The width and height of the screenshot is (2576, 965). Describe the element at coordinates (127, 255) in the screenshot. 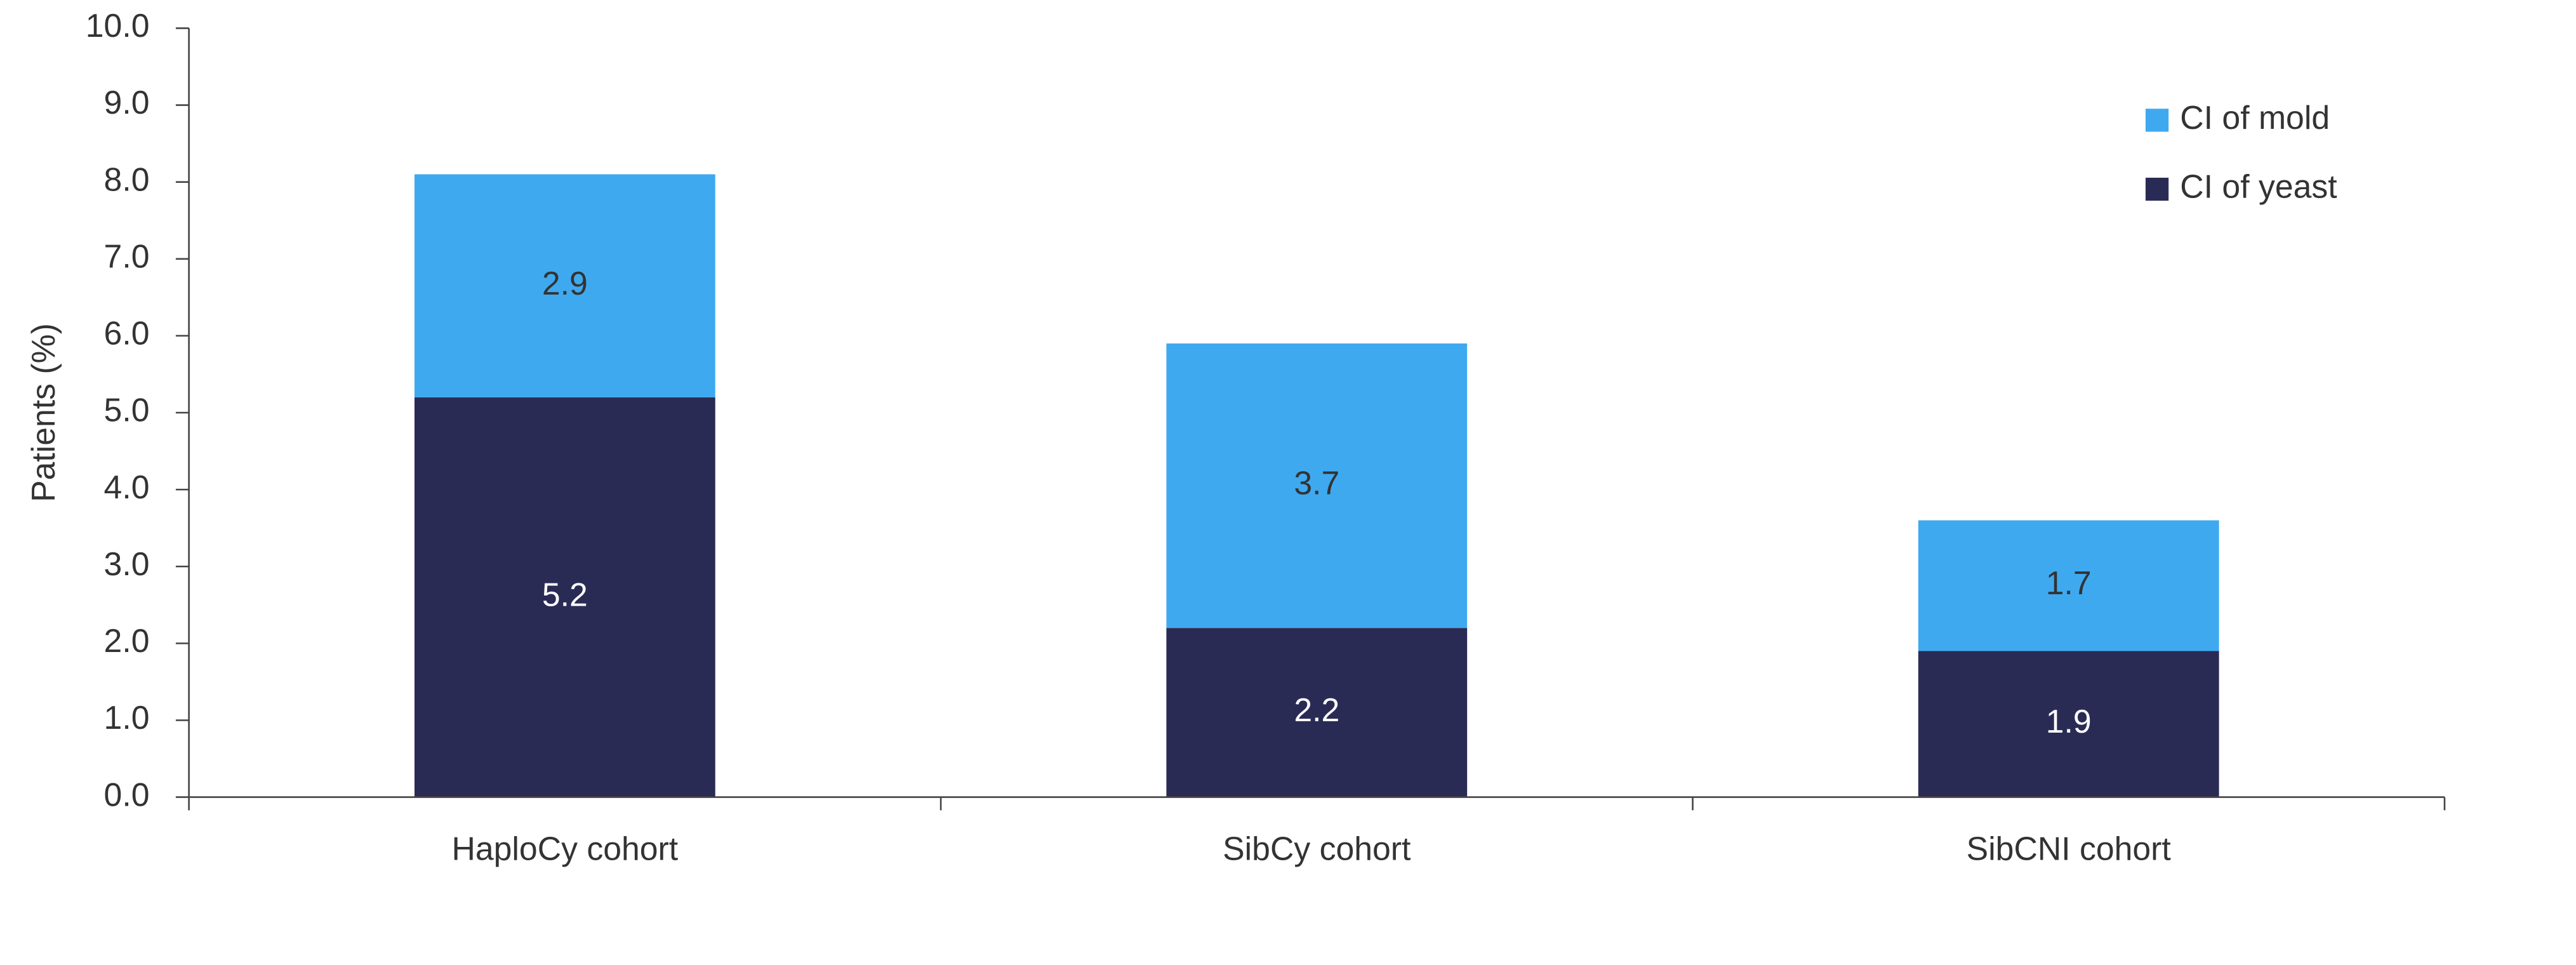

I see `y-tick-label: 7.0` at that location.